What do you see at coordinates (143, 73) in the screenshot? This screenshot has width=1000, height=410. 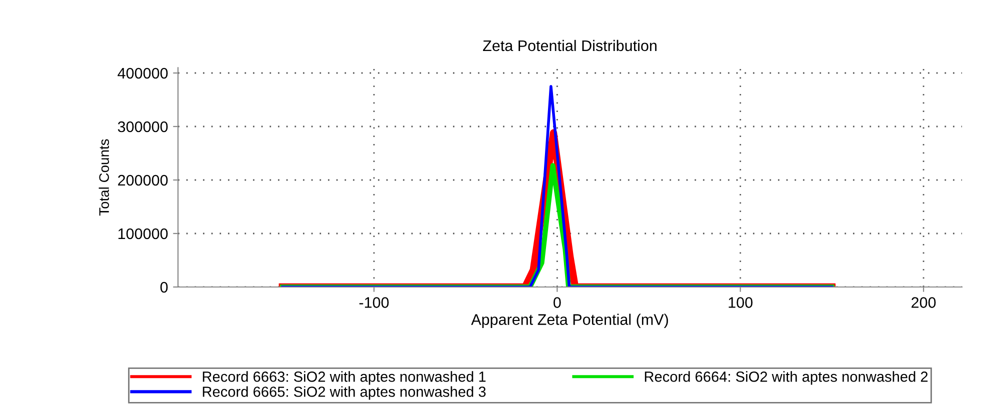 I see `y-tick-label: 400000` at bounding box center [143, 73].